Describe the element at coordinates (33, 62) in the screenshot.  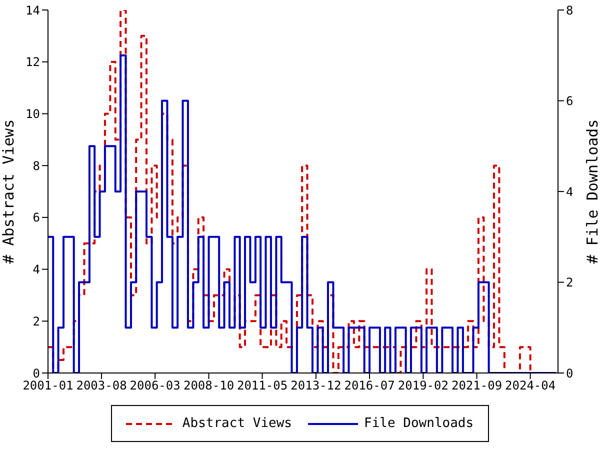
I see `y-tick-label: 12` at that location.